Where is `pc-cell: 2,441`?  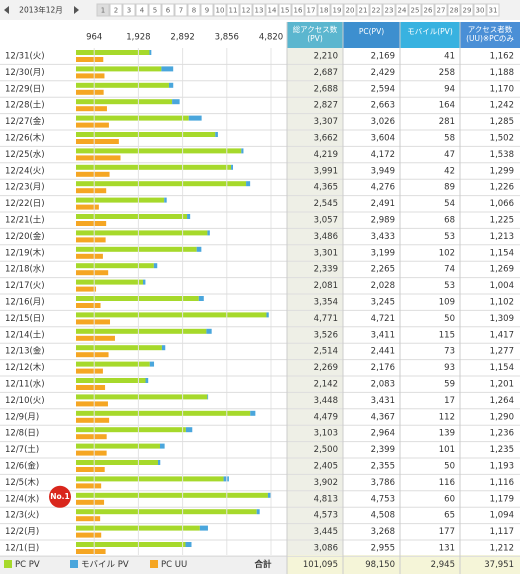 pc-cell: 2,441 is located at coordinates (383, 352).